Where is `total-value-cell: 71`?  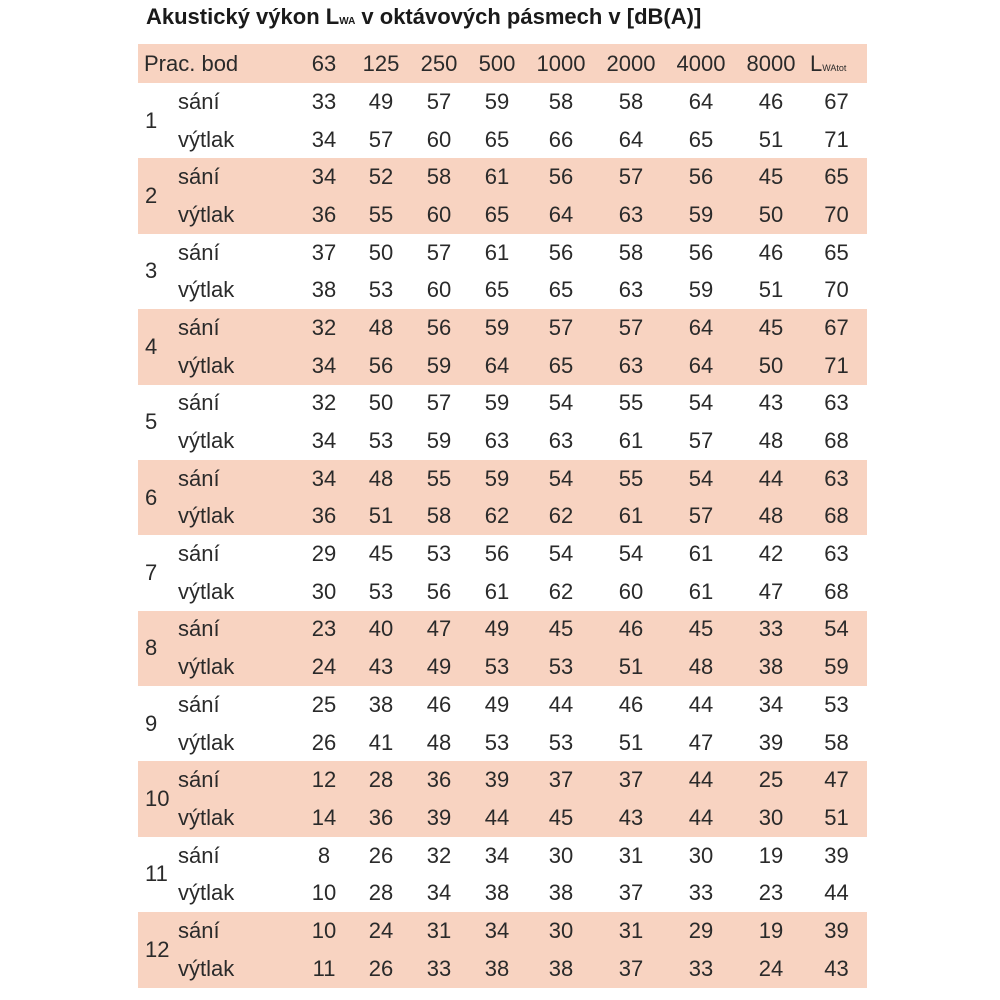 total-value-cell: 71 is located at coordinates (836, 139).